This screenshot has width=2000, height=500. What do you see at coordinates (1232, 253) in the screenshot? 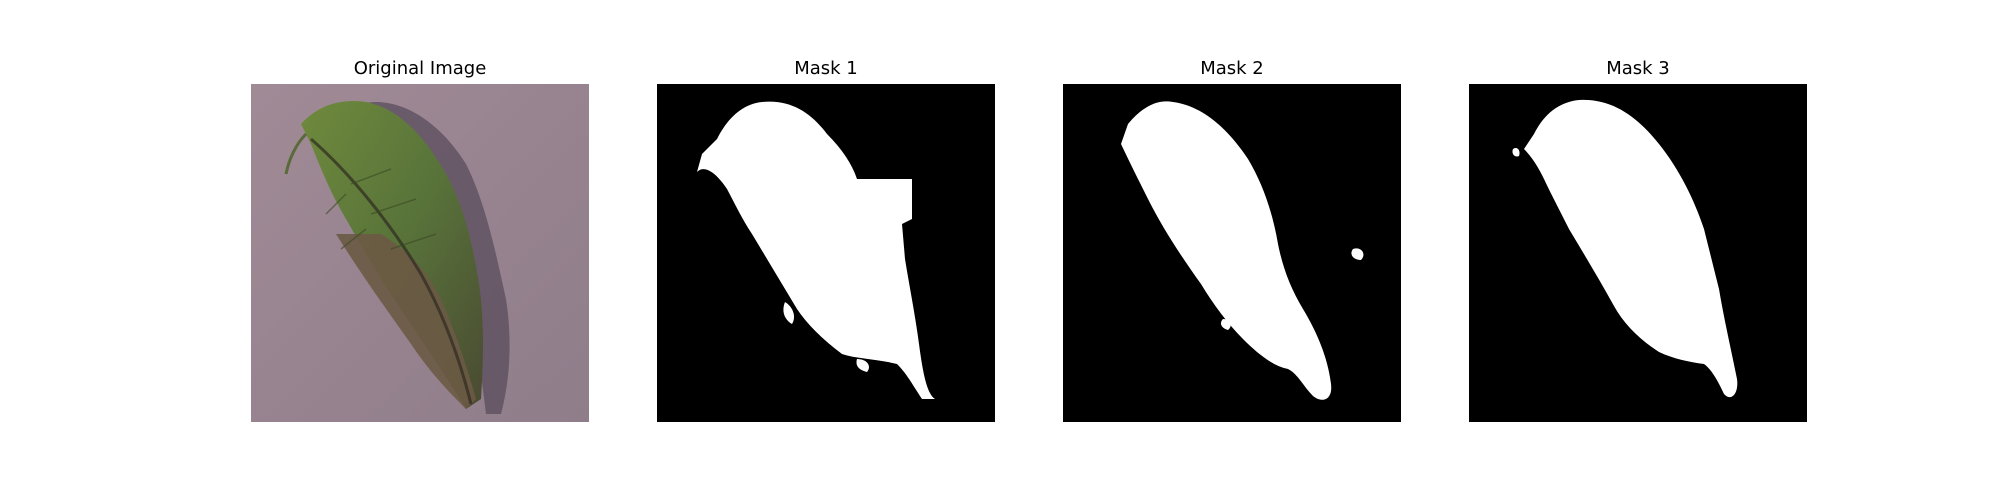
I see `mask-2-image` at bounding box center [1232, 253].